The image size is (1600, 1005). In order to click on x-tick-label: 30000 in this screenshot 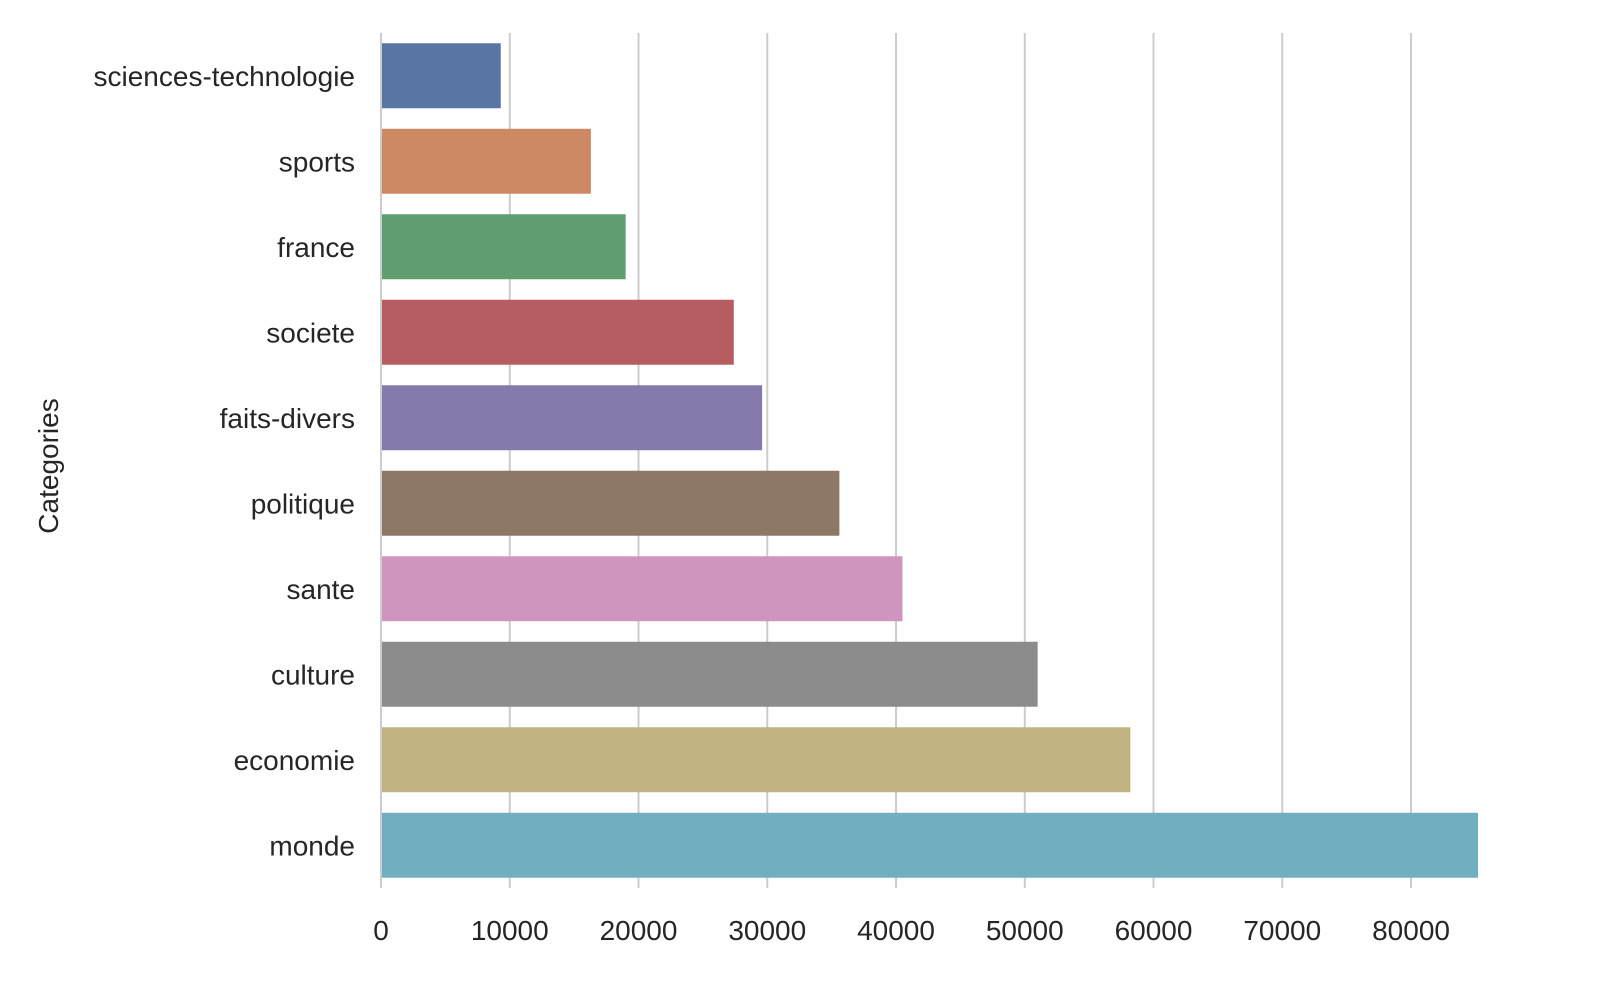, I will do `click(767, 930)`.